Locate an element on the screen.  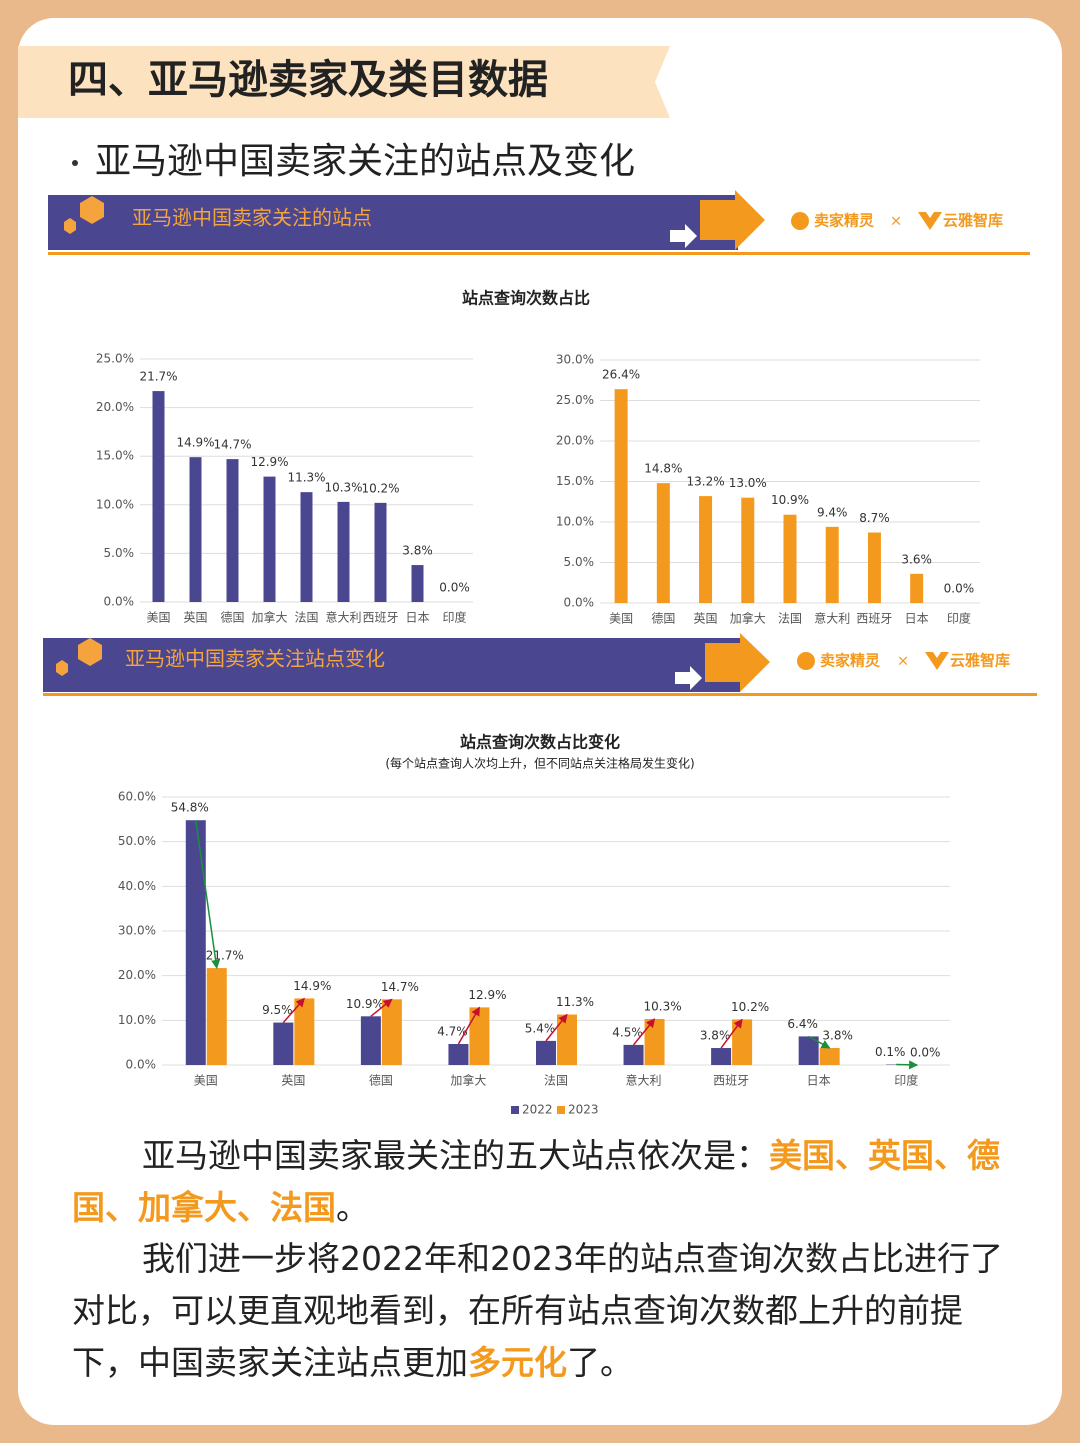
value-label: 26.4% is located at coordinates (621, 375).